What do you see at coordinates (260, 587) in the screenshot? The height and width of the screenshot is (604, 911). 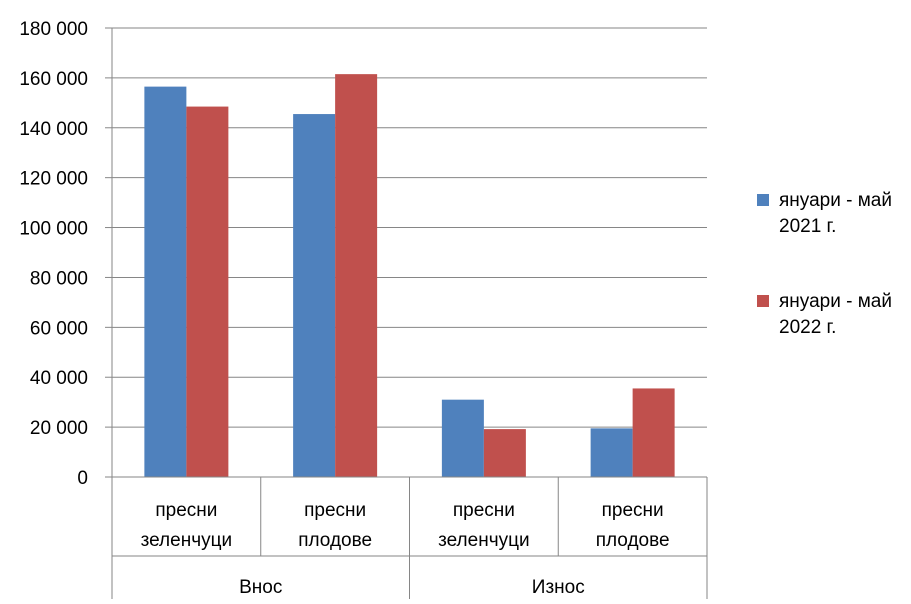 I see `x-group-label: Внос` at bounding box center [260, 587].